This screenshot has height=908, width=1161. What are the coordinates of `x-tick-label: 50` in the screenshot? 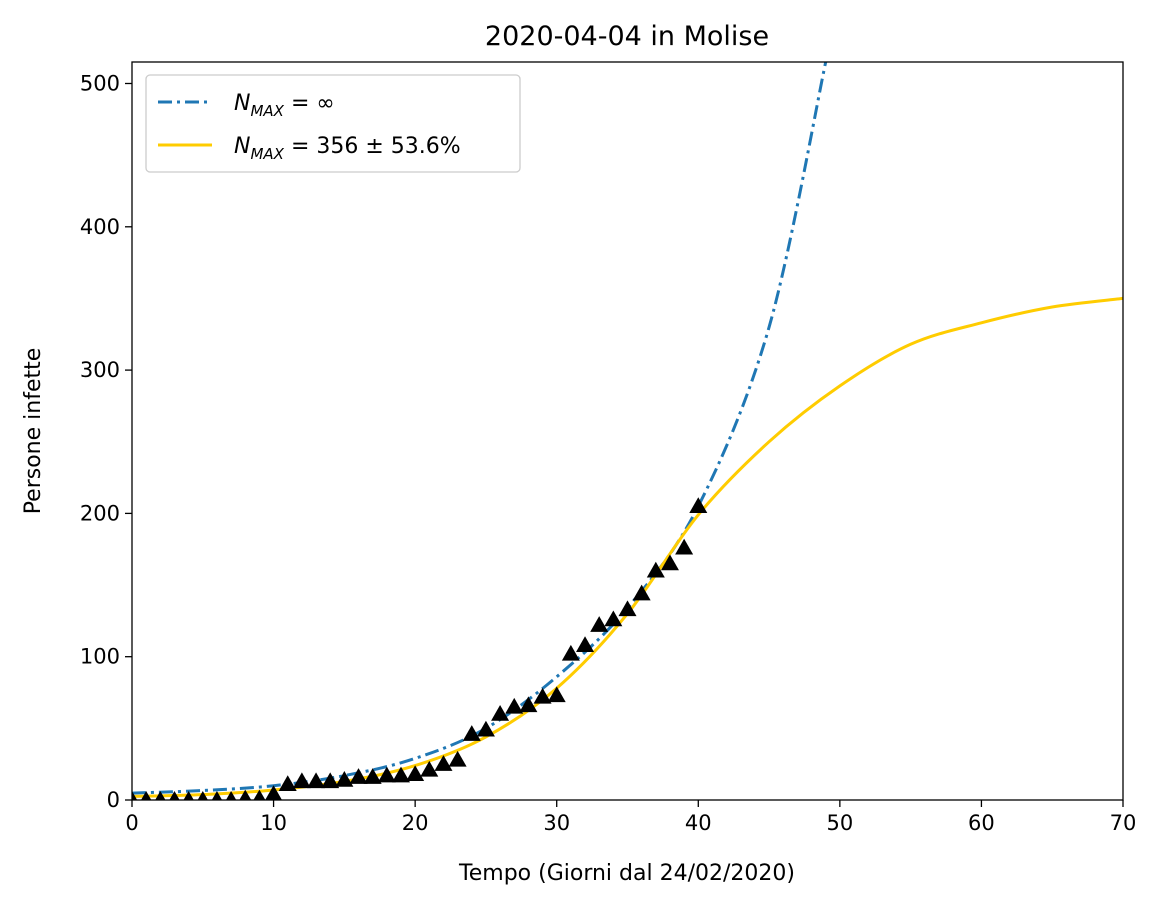 It's located at (839, 823).